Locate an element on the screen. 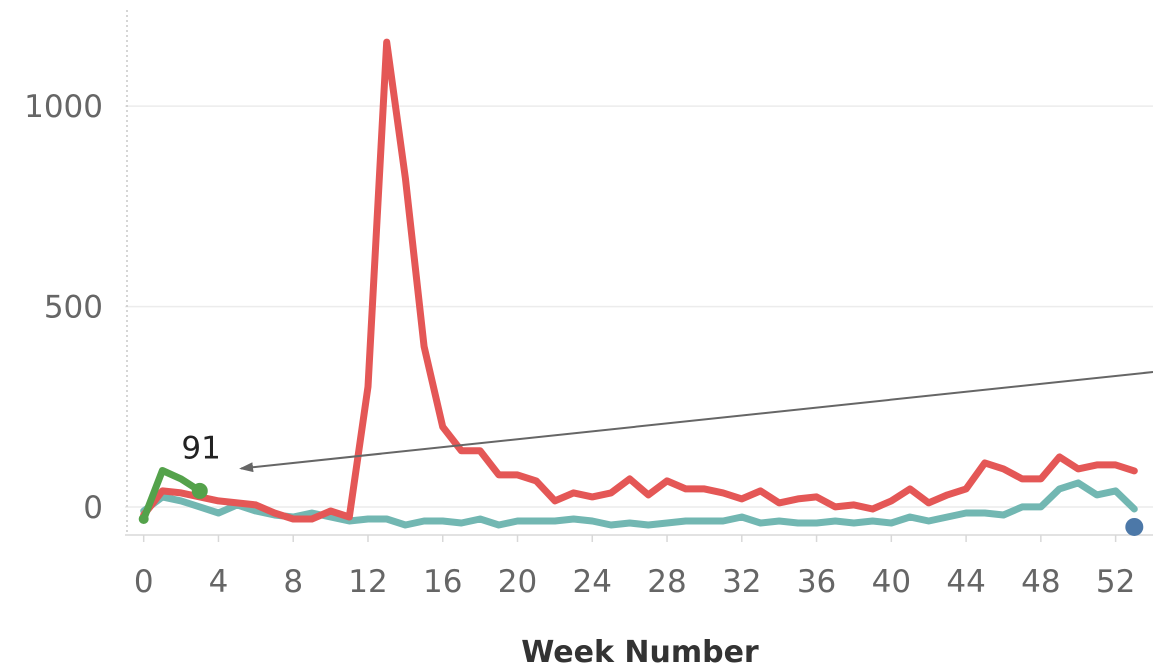 The image size is (1153, 669). x-tick-label: 28 is located at coordinates (666, 582).